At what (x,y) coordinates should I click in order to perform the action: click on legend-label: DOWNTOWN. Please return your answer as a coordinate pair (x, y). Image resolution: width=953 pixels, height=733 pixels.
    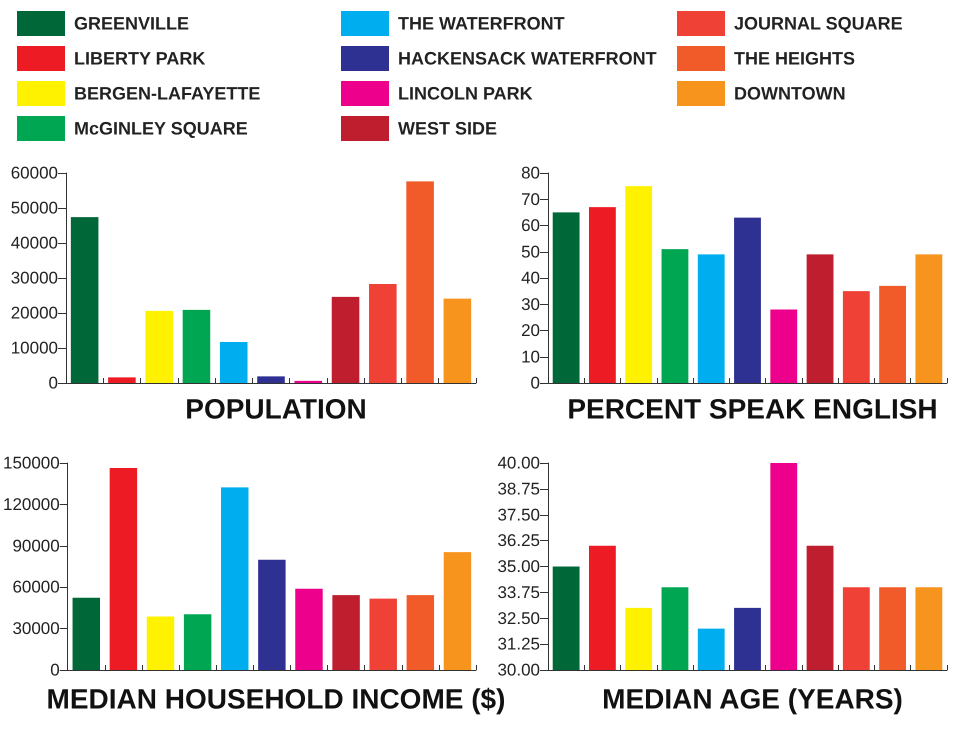
    Looking at the image, I should click on (790, 94).